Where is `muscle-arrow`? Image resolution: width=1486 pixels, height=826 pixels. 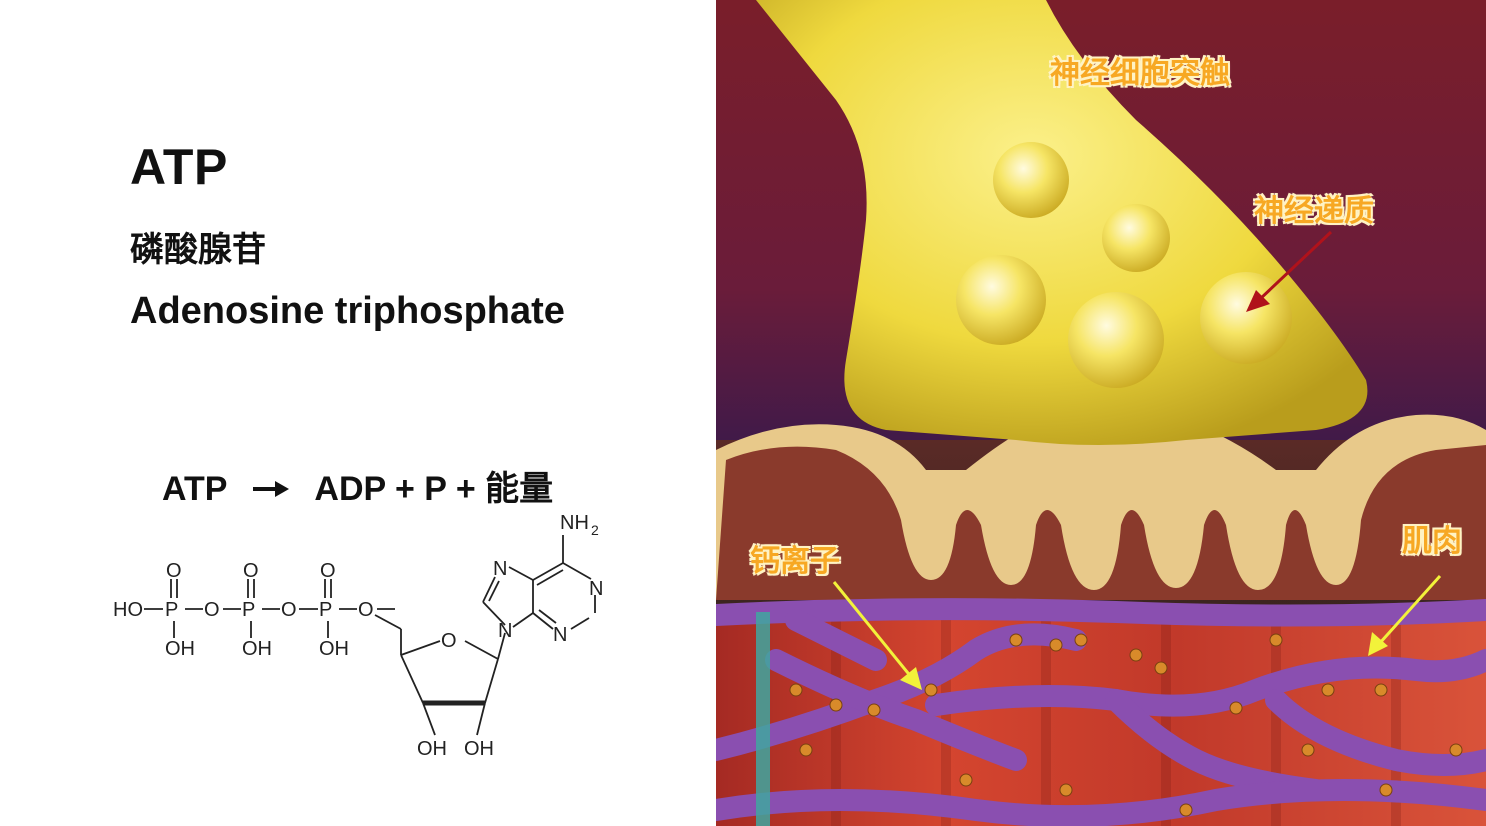 muscle-arrow is located at coordinates (1405, 615).